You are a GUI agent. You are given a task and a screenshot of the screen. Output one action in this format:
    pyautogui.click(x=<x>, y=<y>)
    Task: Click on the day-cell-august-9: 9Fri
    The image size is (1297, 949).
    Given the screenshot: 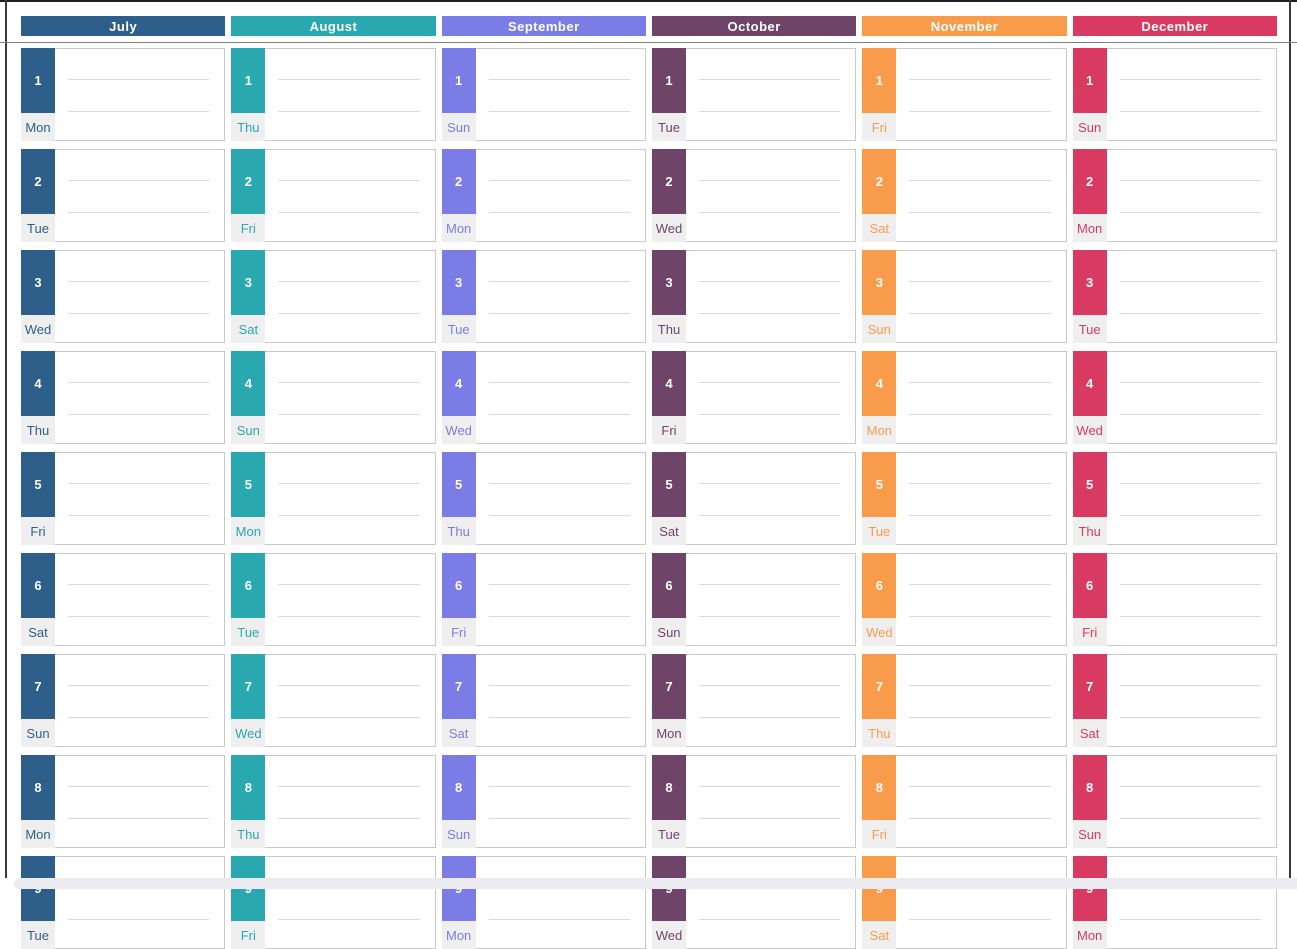 What is the action you would take?
    pyautogui.click(x=333, y=902)
    